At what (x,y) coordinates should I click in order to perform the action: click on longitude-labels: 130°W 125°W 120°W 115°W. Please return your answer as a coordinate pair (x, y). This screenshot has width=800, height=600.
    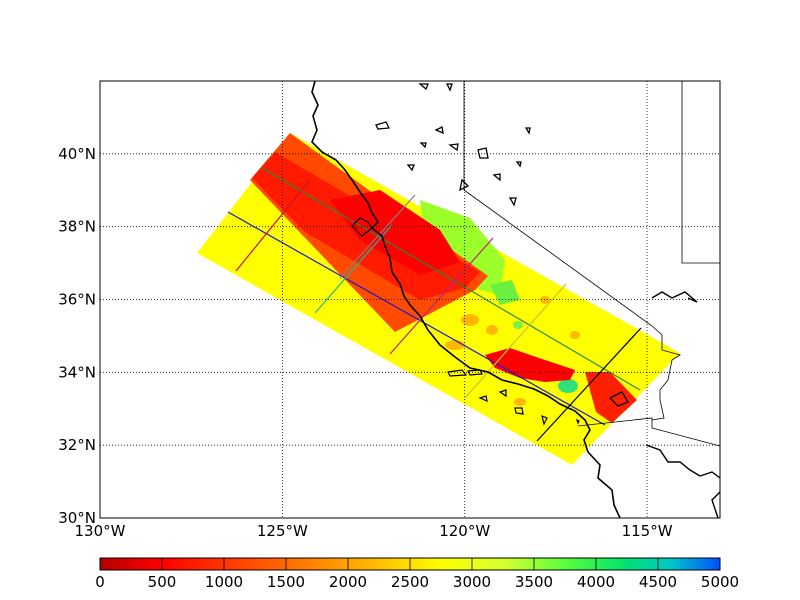
    Looking at the image, I should click on (374, 531).